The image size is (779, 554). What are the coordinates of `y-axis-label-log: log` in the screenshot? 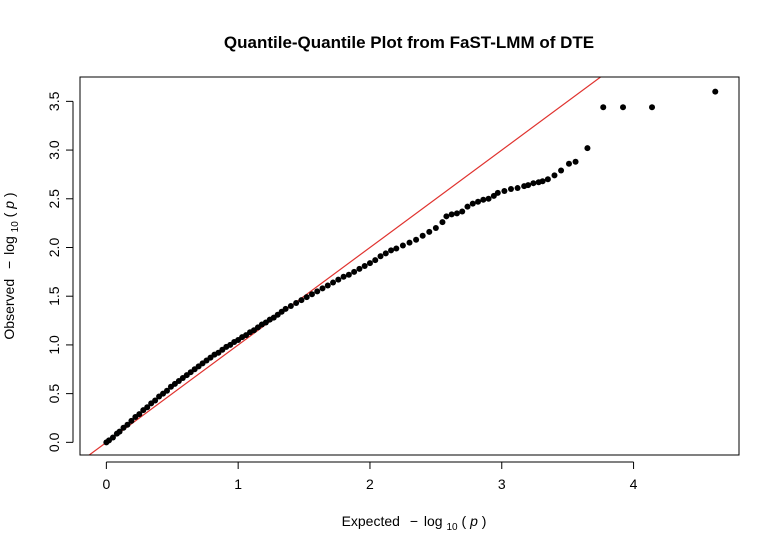 It's located at (9, 245).